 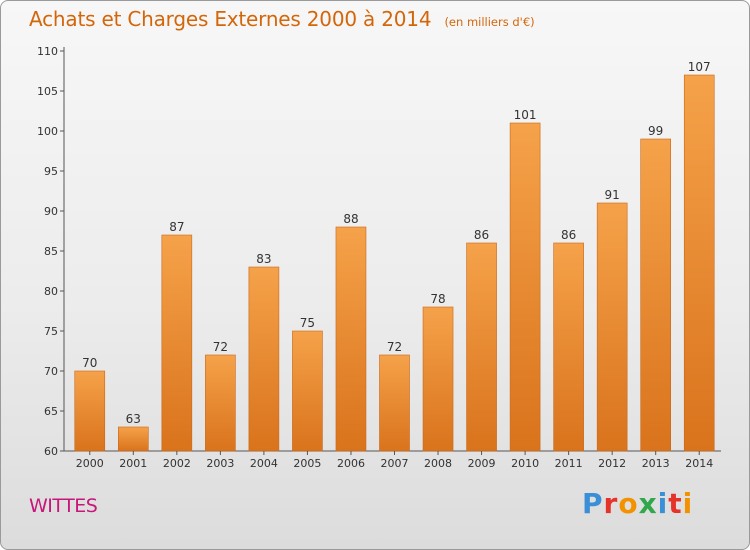 I want to click on y-tick-label: 65, so click(x=51, y=411).